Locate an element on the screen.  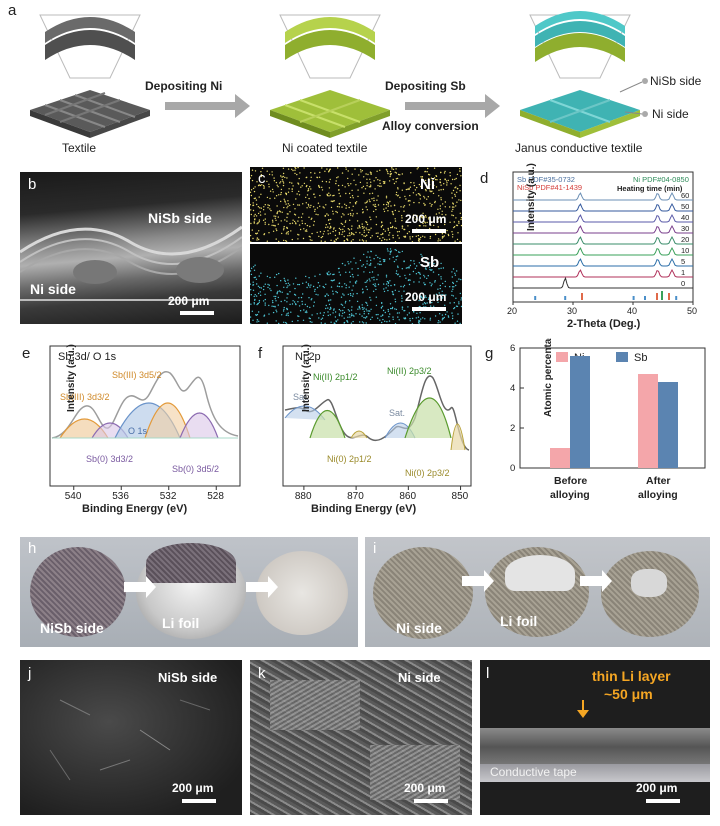
panel-c-scalebar1 is located at coordinates (429, 231).